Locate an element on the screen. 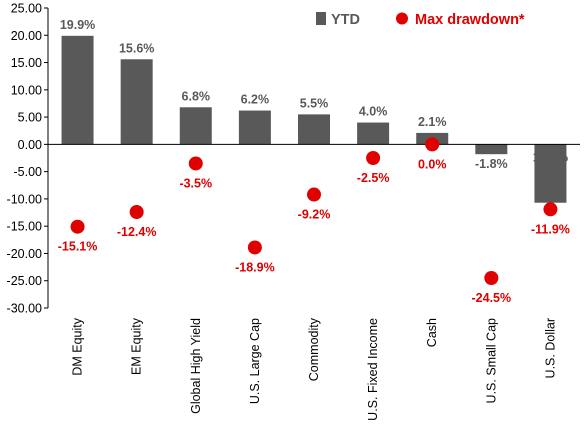  ytd-value-label: -1.8% is located at coordinates (491, 164).